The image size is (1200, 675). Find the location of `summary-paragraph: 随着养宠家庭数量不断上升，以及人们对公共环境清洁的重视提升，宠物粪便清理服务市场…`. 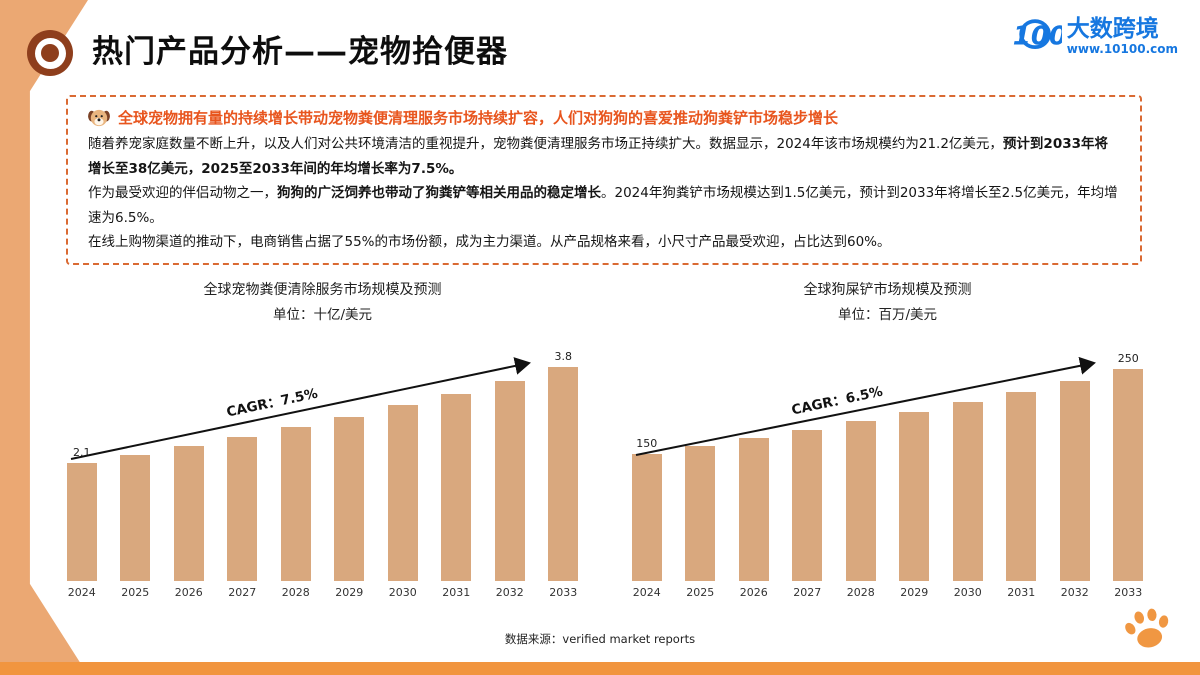

summary-paragraph: 随着养宠家庭数量不断上升，以及人们对公共环境清洁的重视提升，宠物粪便清理服务市场… is located at coordinates (598, 156).